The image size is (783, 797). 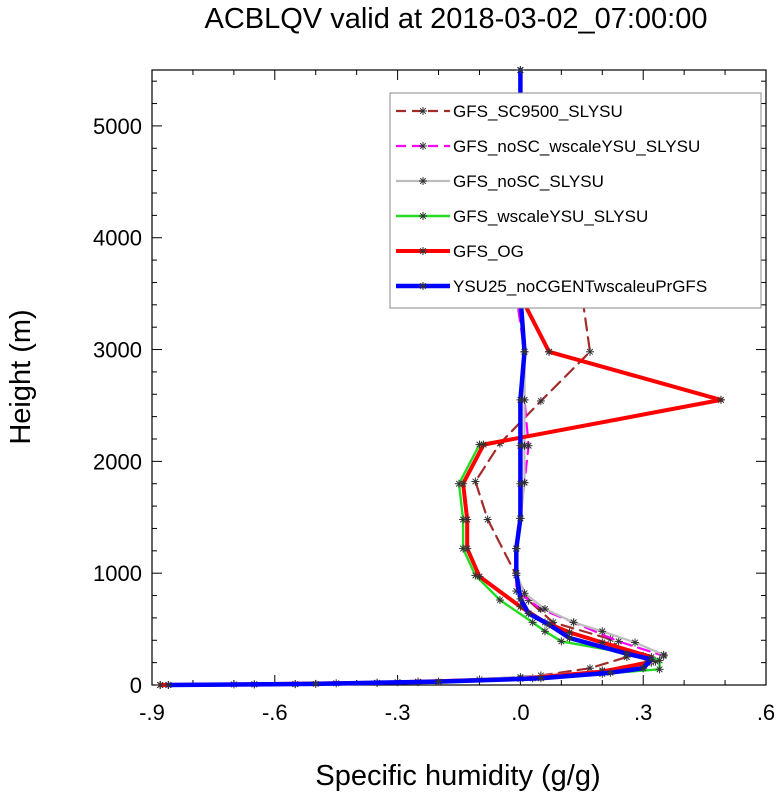 What do you see at coordinates (520, 712) in the screenshot?
I see `x-tick-label: .0` at bounding box center [520, 712].